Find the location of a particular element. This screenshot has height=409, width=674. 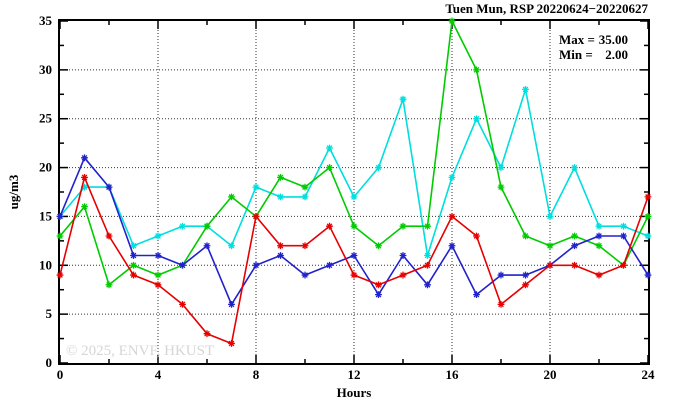

y-tick-label: 20 is located at coordinates (45, 167).